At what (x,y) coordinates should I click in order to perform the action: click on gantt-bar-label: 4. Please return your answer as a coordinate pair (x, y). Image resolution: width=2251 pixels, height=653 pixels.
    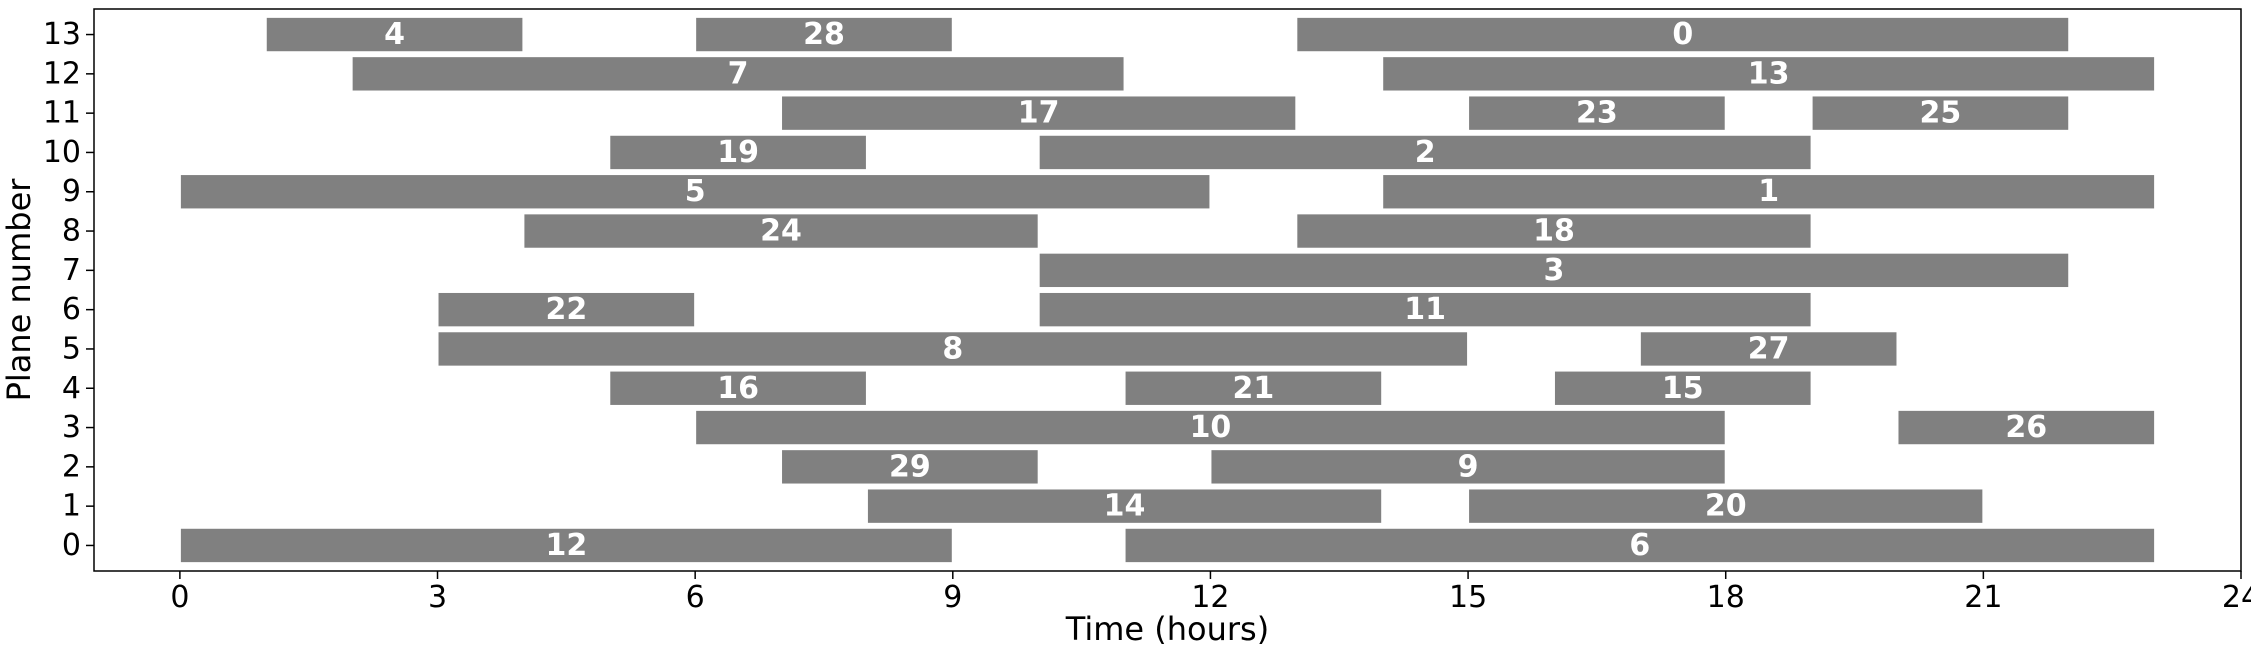
    Looking at the image, I should click on (394, 34).